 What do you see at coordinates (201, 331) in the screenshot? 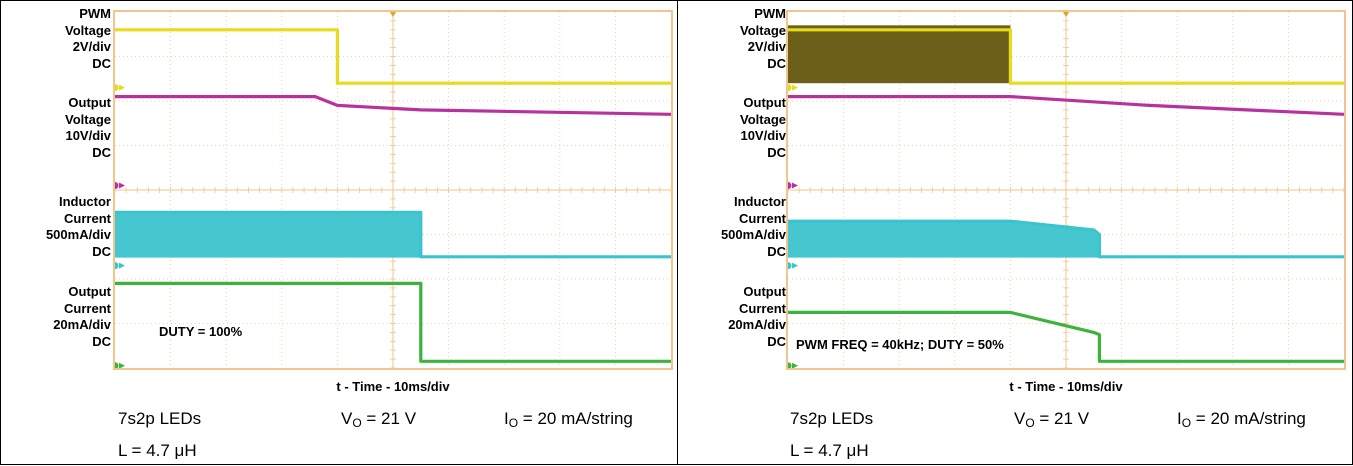
I see `duty-annotation: DUTY = 100%` at bounding box center [201, 331].